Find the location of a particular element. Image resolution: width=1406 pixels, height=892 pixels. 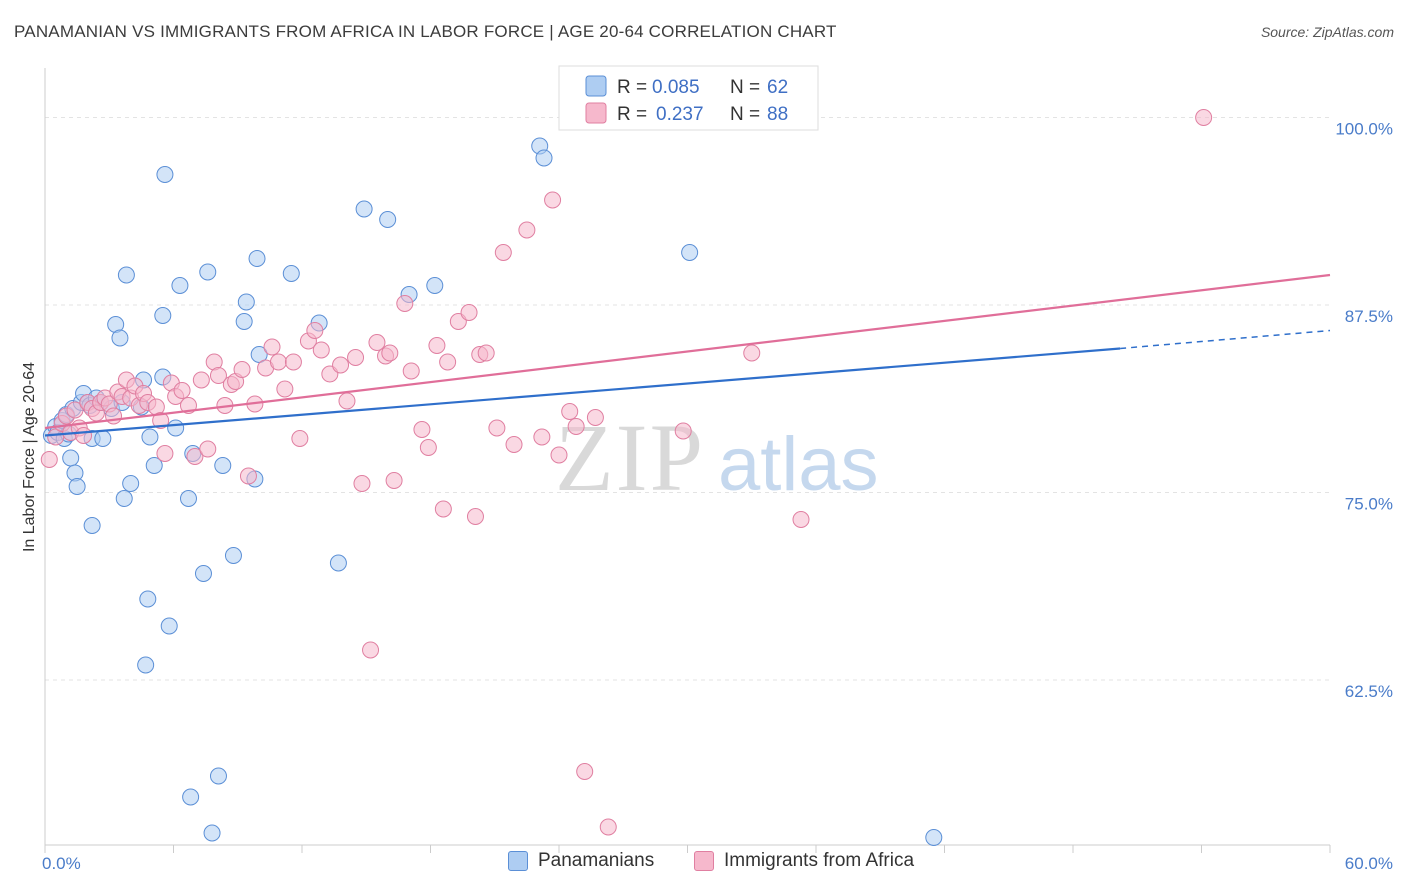

watermark-atlas: atlas is located at coordinates (798, 464).